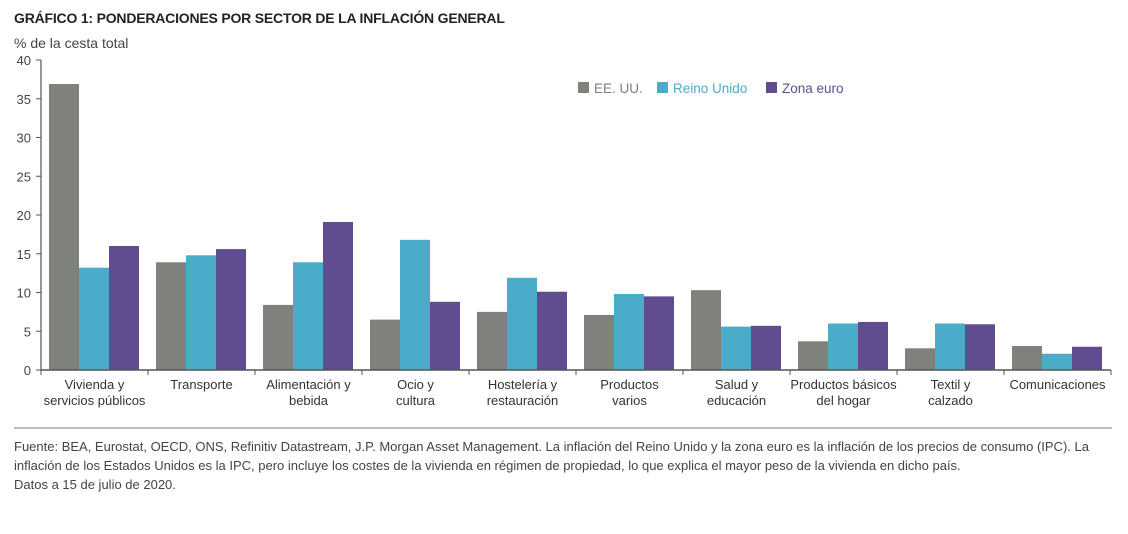  What do you see at coordinates (308, 392) in the screenshot?
I see `x-category-label: Alimentación y bebida` at bounding box center [308, 392].